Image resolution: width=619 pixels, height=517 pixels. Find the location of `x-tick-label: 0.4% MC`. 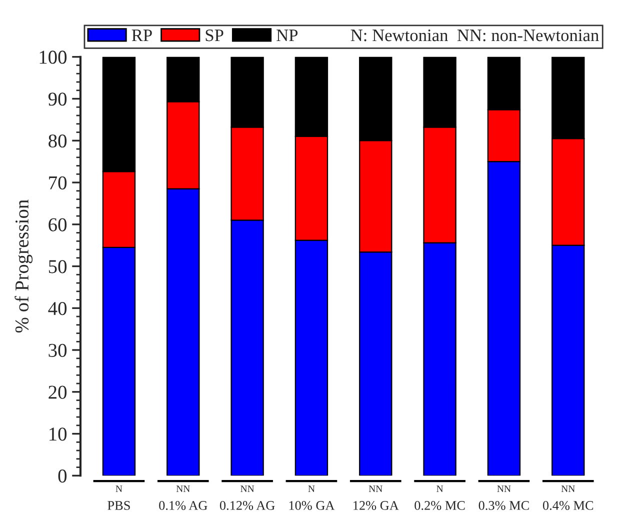

x-tick-label: 0.4% MC is located at coordinates (568, 505).